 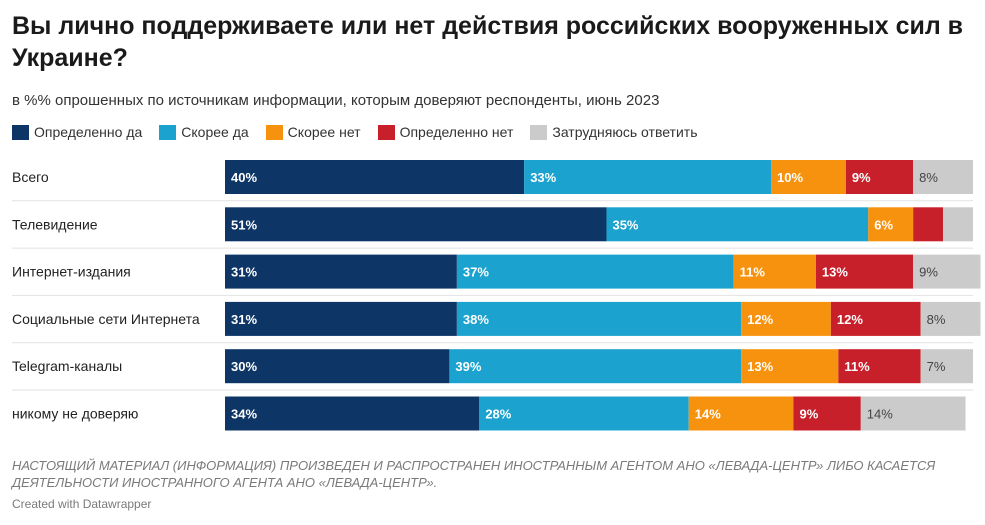 What do you see at coordinates (67, 366) in the screenshot?
I see `category-label: Telegram-каналы` at bounding box center [67, 366].